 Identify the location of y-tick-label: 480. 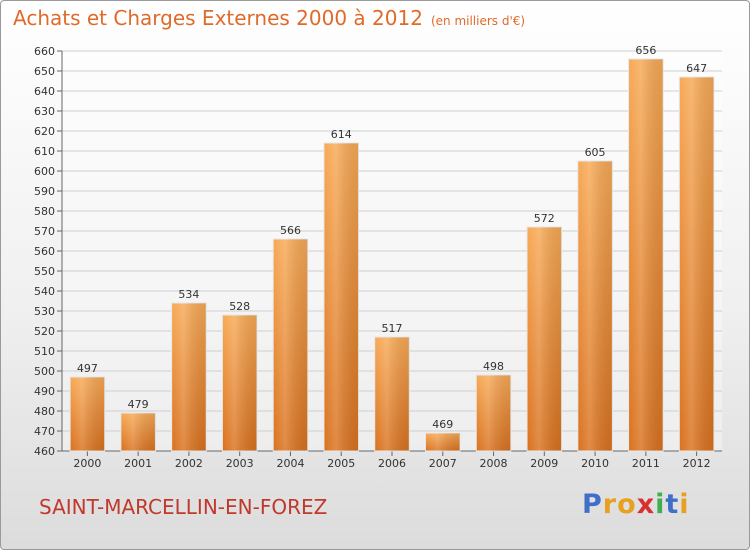
(44, 411).